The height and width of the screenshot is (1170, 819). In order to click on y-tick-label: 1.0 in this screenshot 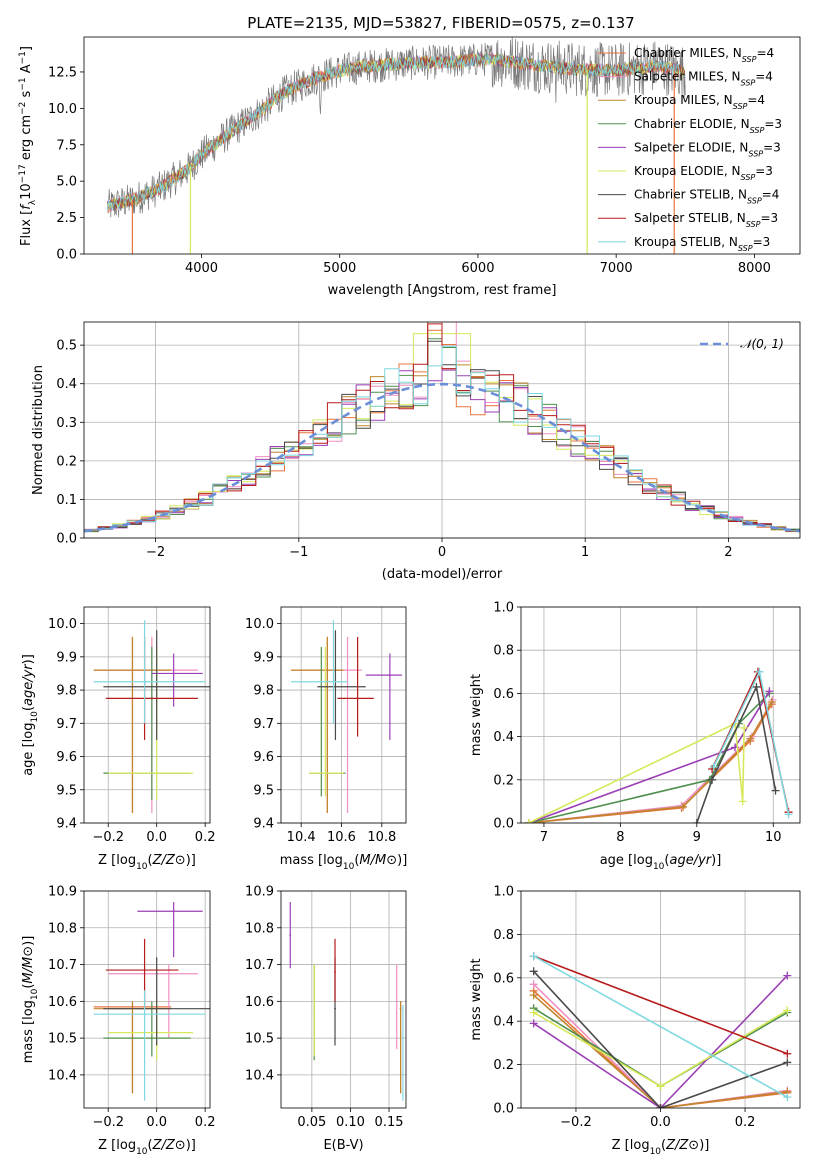, I will do `click(503, 608)`.